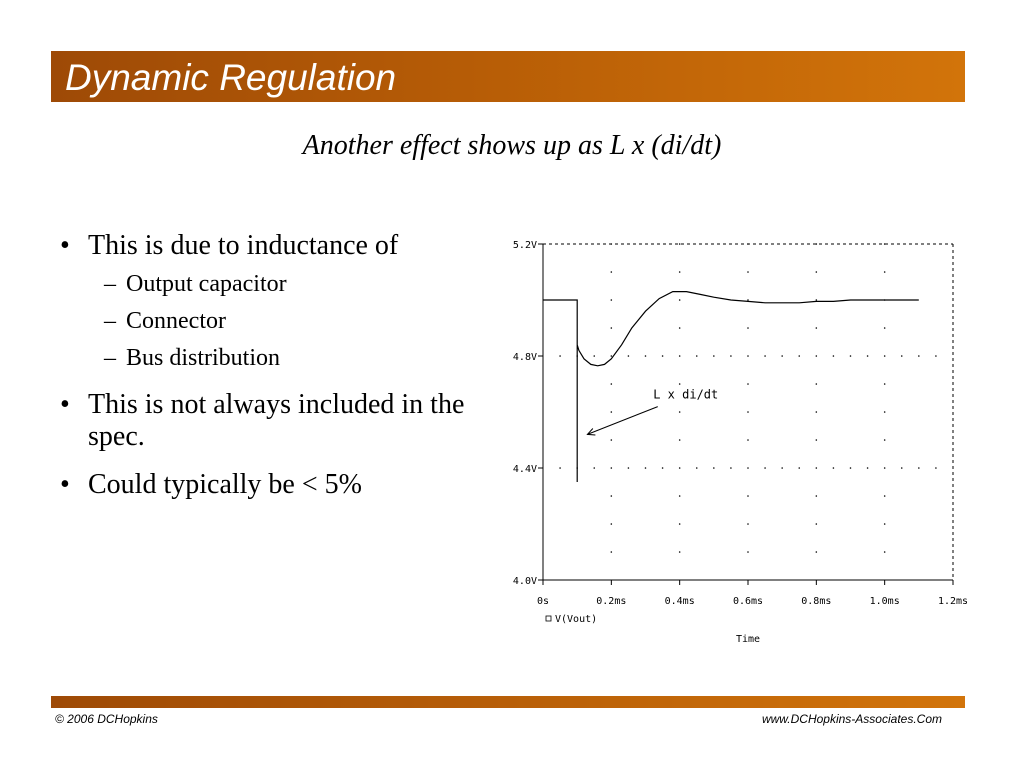 This screenshot has height=768, width=1024. What do you see at coordinates (953, 601) in the screenshot?
I see `x-tick-label: 1.2ms` at bounding box center [953, 601].